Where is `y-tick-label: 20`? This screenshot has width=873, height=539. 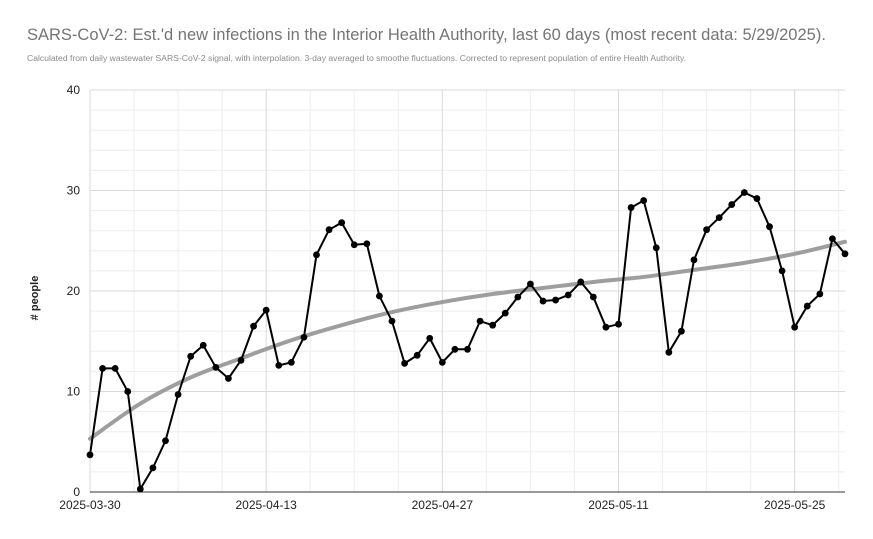 y-tick-label: 20 is located at coordinates (74, 291).